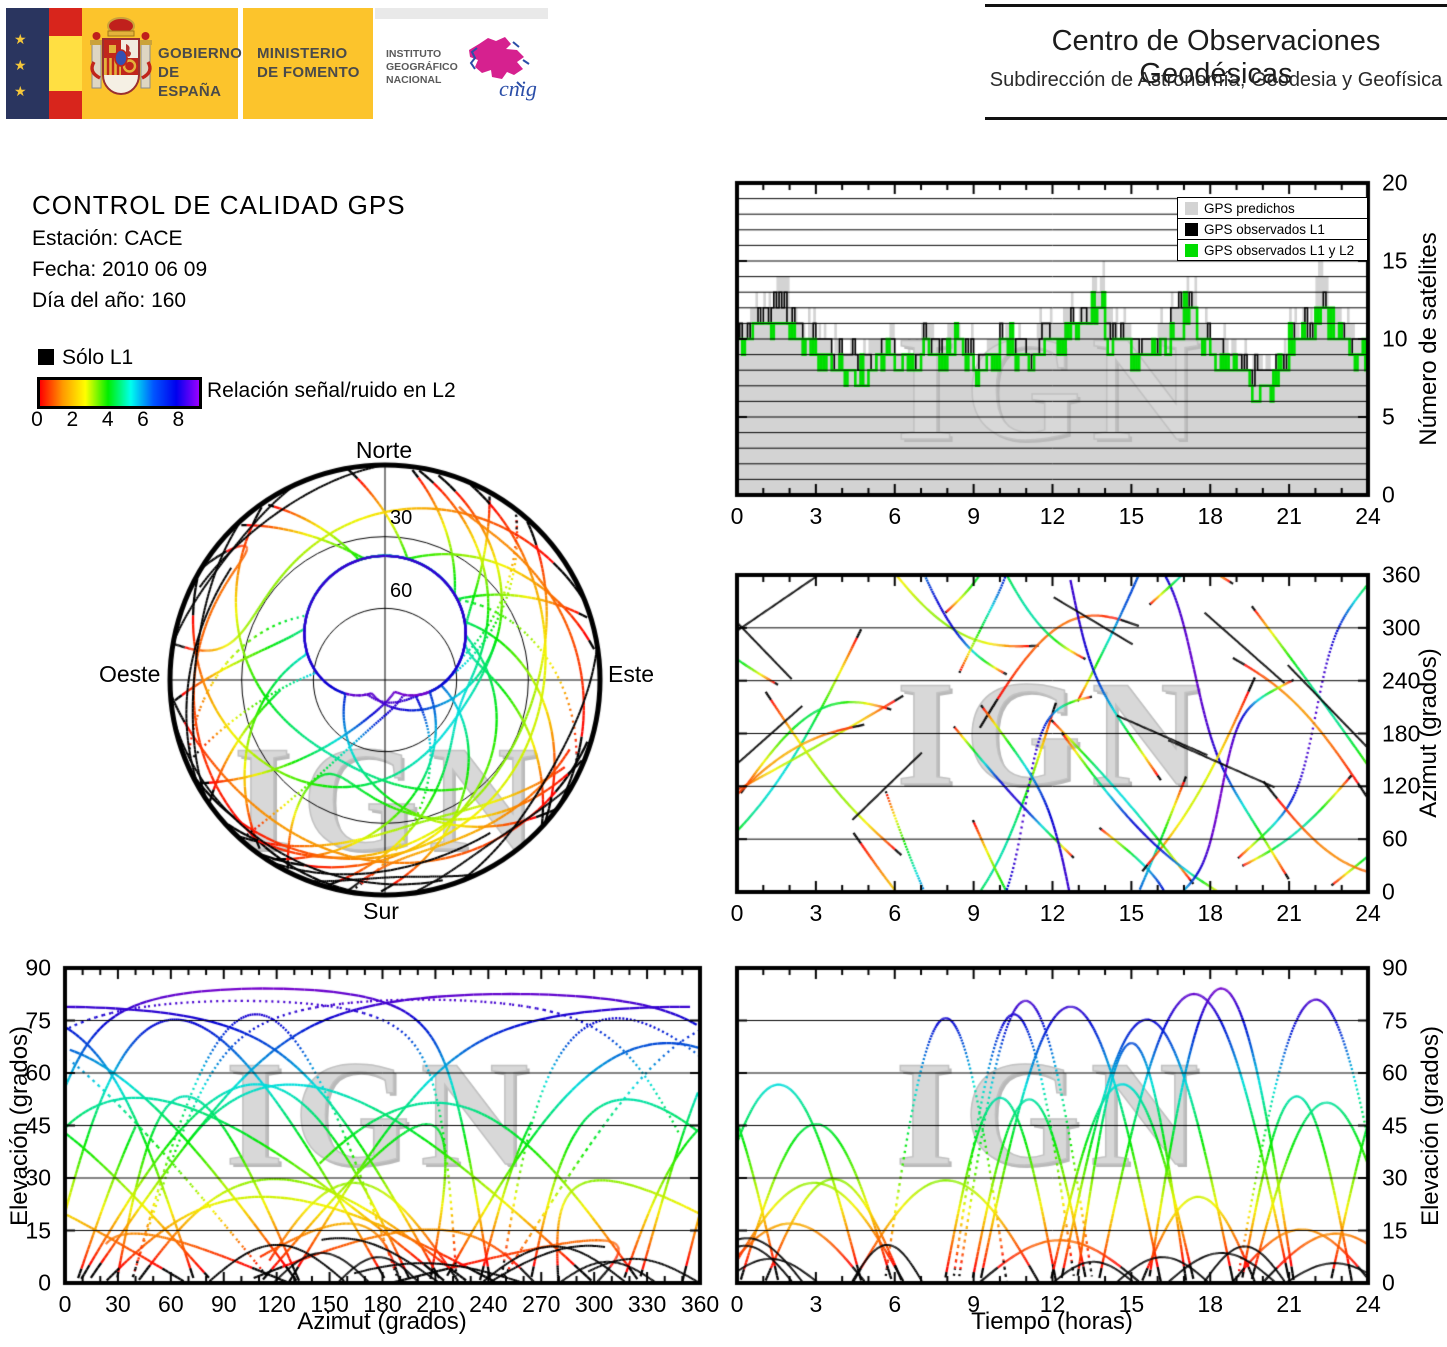 The height and width of the screenshot is (1347, 1447). Describe the element at coordinates (1249, 208) in the screenshot. I see `legend-label: GPS predichos` at that location.